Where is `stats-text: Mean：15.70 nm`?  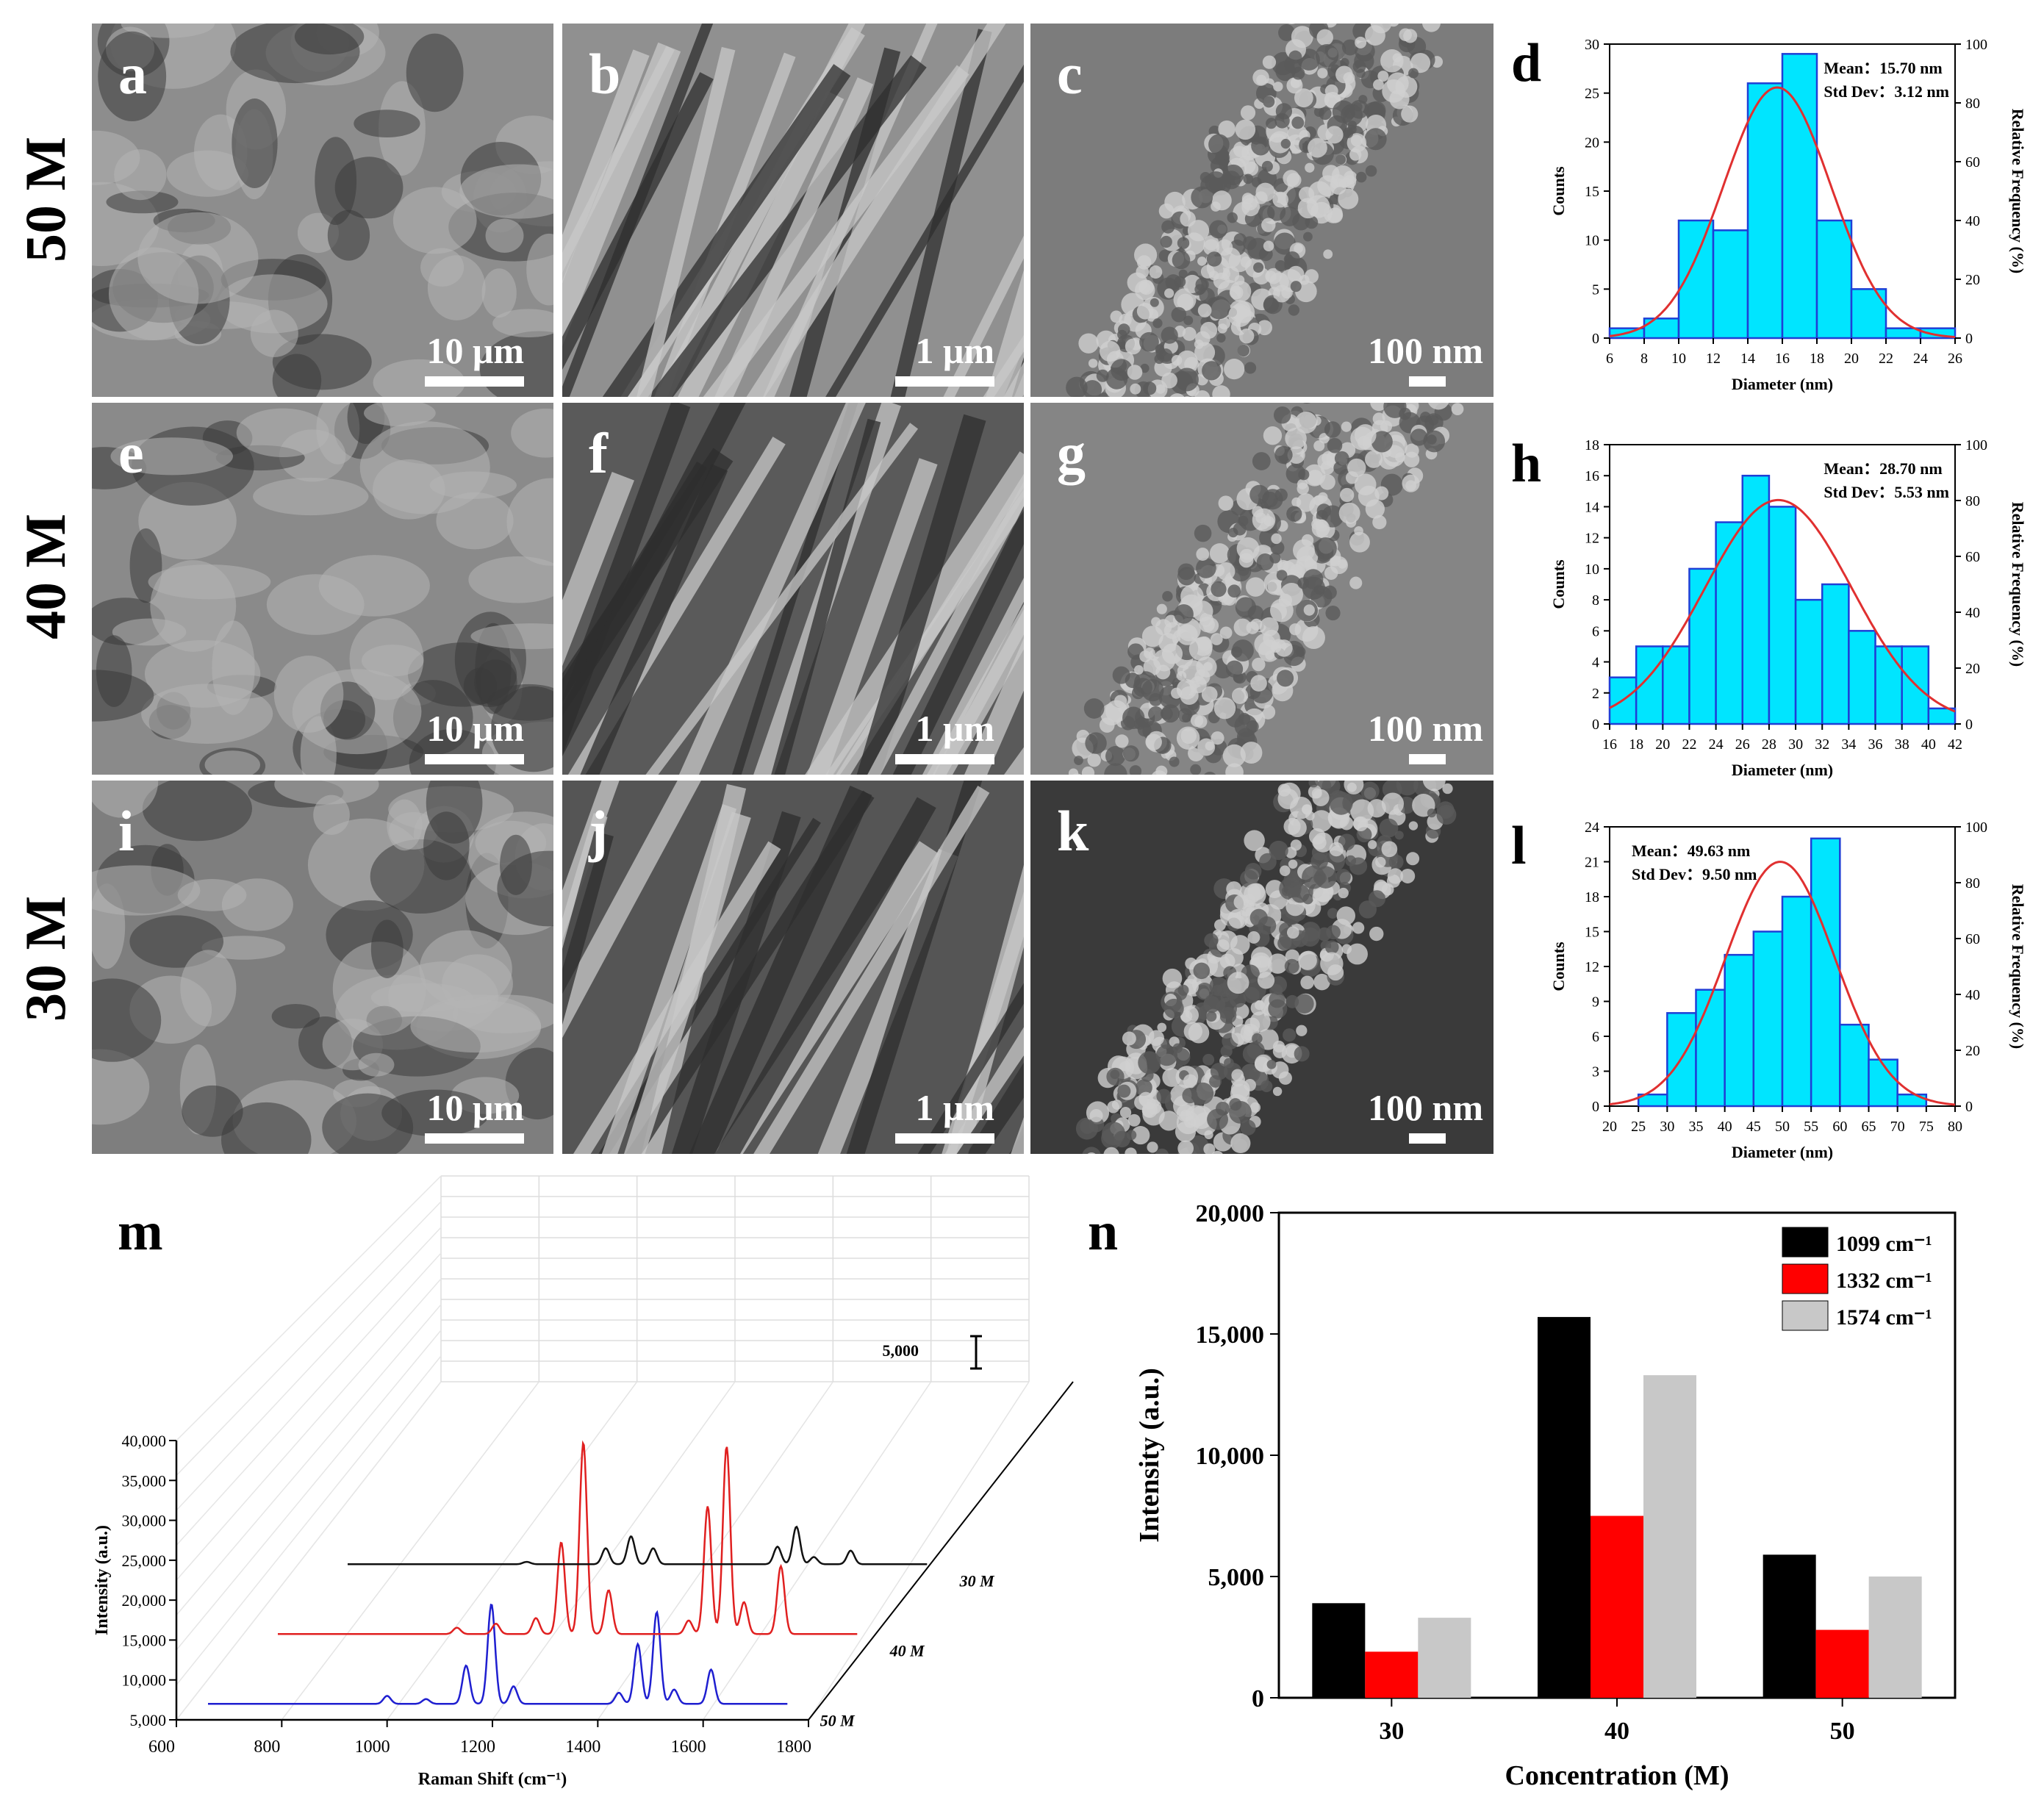
stats-text: Mean：15.70 nm is located at coordinates (1883, 68).